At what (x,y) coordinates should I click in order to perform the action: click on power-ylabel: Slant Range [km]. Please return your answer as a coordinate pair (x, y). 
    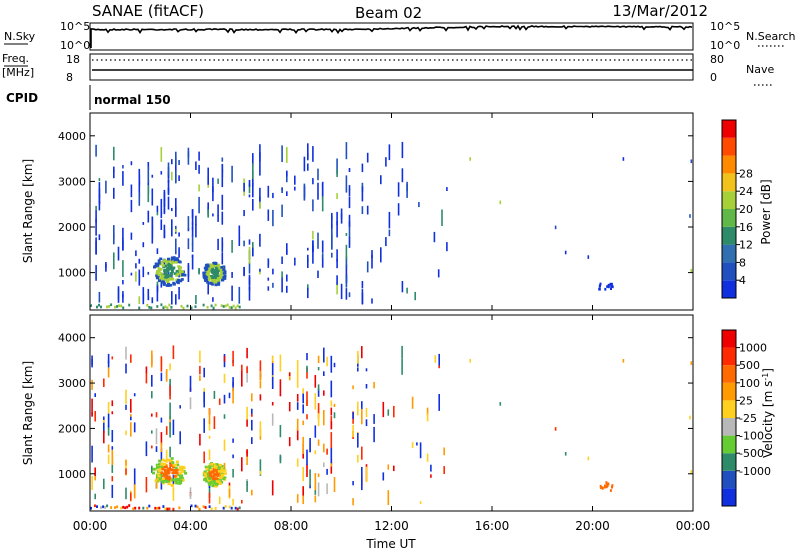
    Looking at the image, I should click on (28, 211).